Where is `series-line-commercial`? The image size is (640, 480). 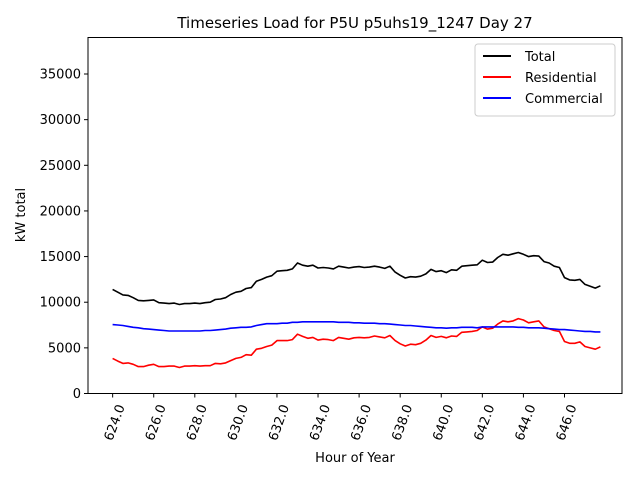 series-line-commercial is located at coordinates (356, 326).